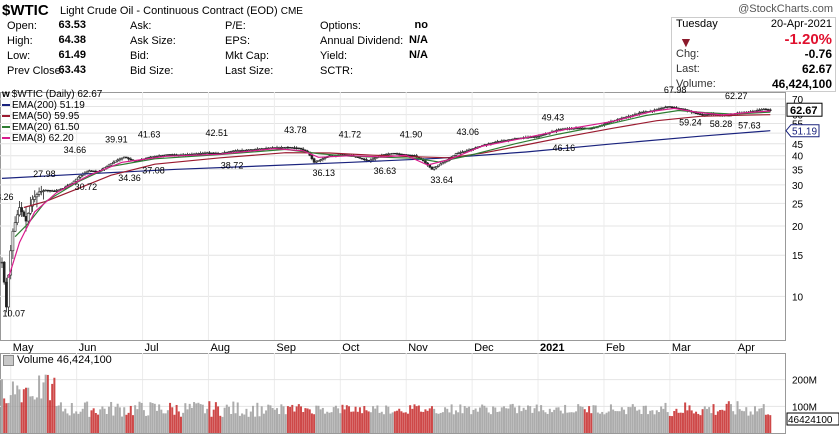 The image size is (839, 443). What do you see at coordinates (23, 348) in the screenshot?
I see `x-tick-label: May` at bounding box center [23, 348].